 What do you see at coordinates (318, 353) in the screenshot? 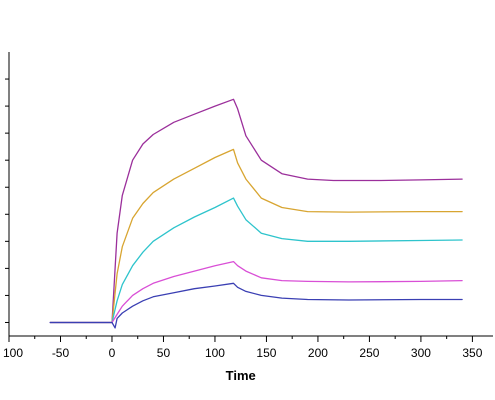
I see `x-tick-label: 200` at bounding box center [318, 353].